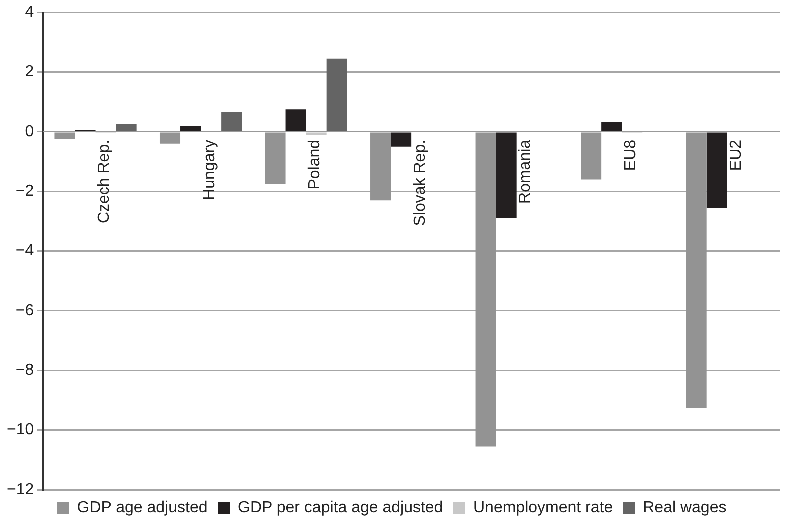  What do you see at coordinates (341, 507) in the screenshot?
I see `legend-label: GDP per capita age adjusted` at bounding box center [341, 507].